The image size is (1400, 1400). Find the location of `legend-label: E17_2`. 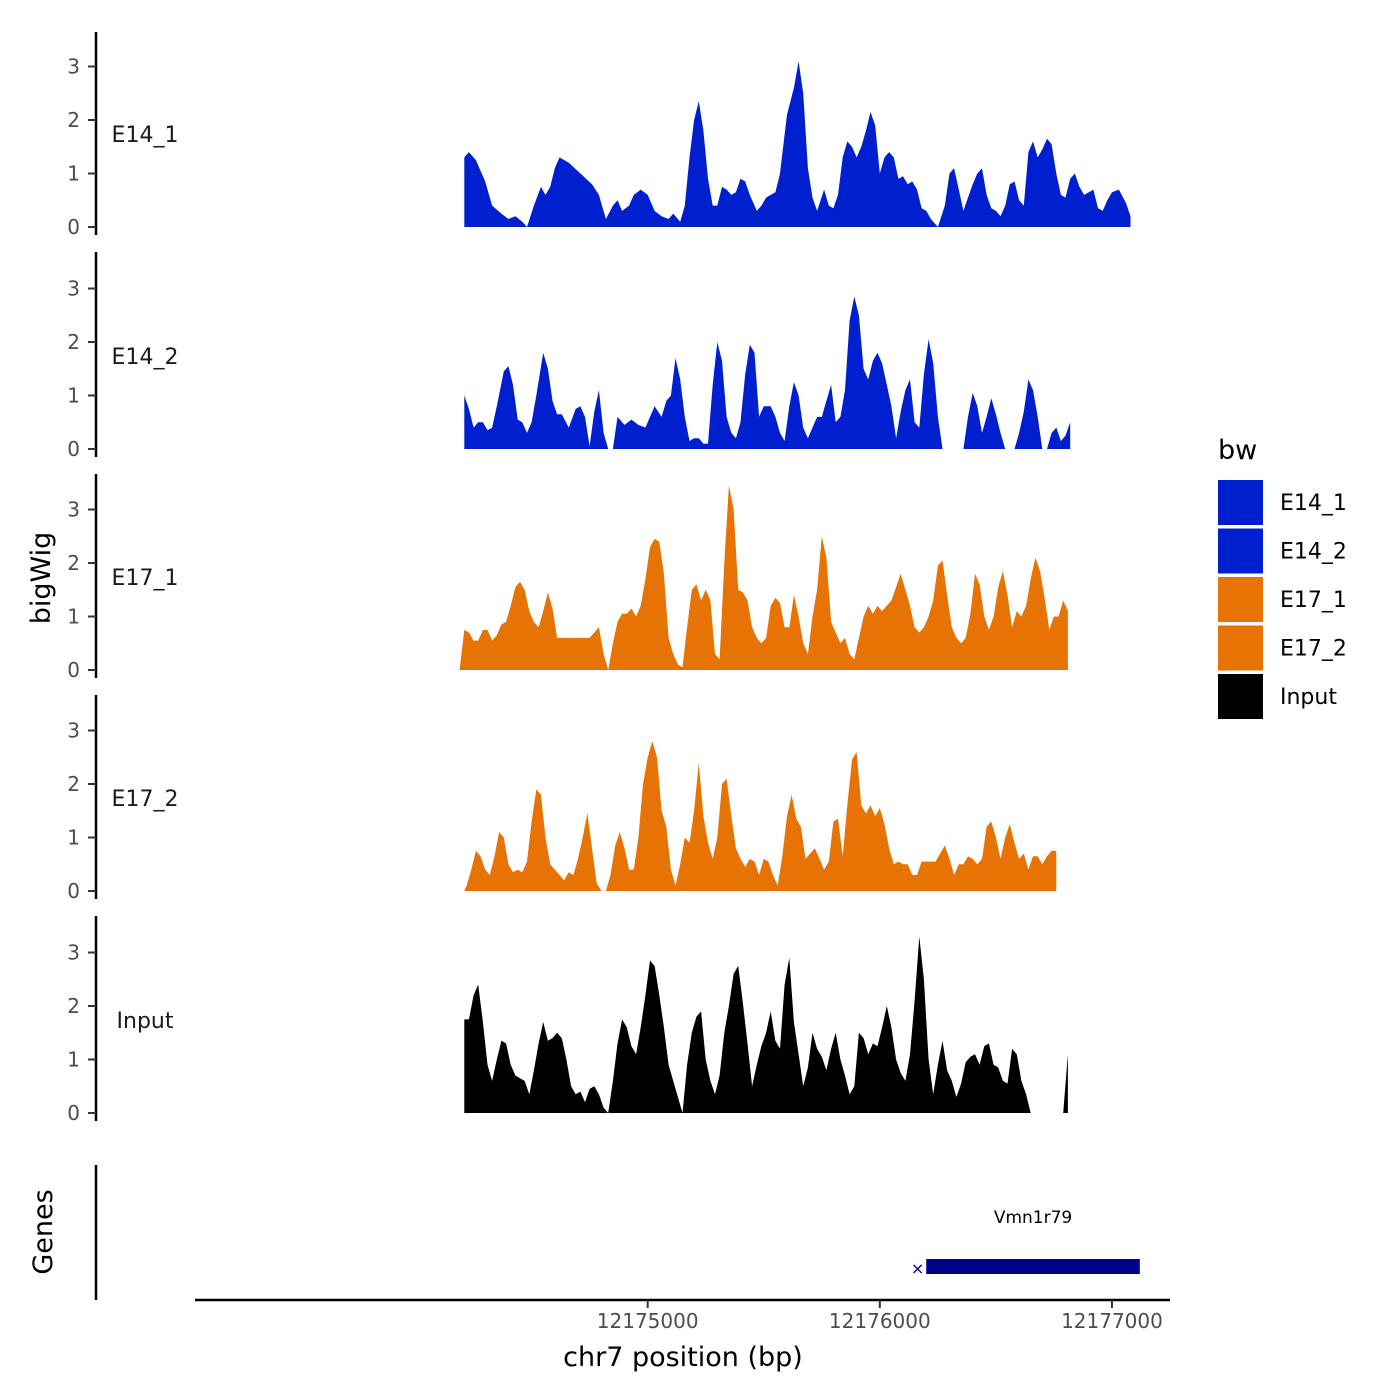

legend-label: E17_2 is located at coordinates (1313, 649).